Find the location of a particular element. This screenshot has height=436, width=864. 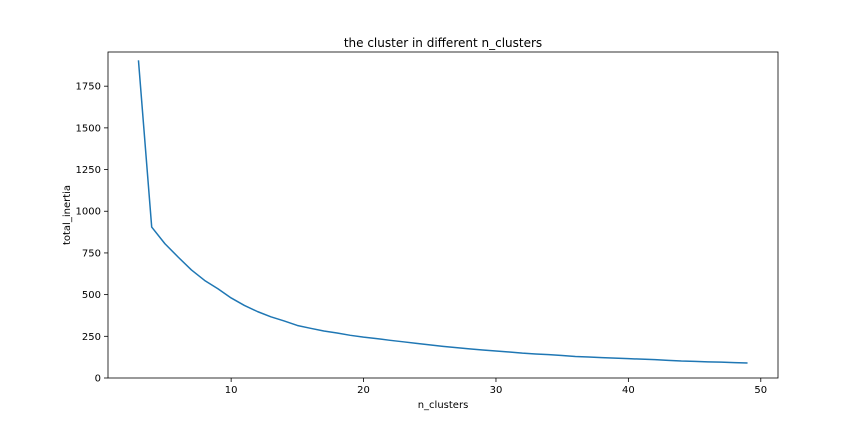

x-tick-label: 20 is located at coordinates (363, 390).